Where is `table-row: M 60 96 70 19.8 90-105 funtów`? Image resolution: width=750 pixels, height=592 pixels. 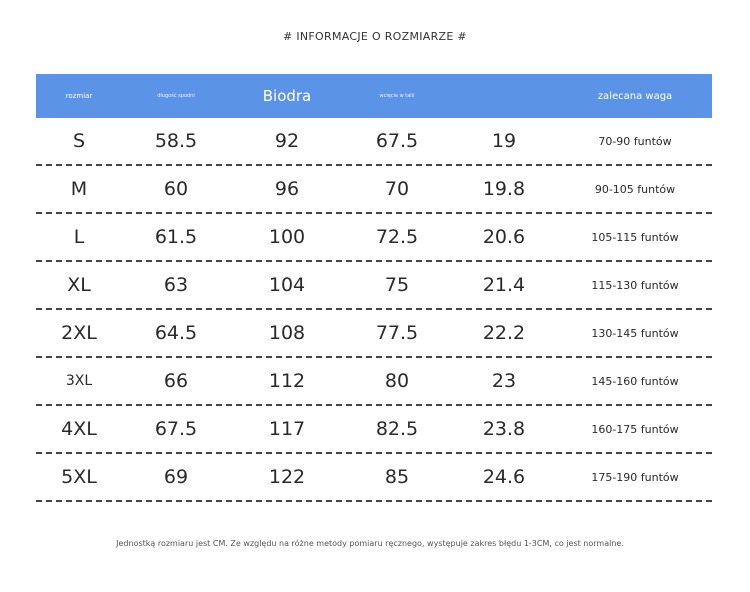
table-row: M 60 96 70 19.8 90-105 funtów is located at coordinates (374, 190).